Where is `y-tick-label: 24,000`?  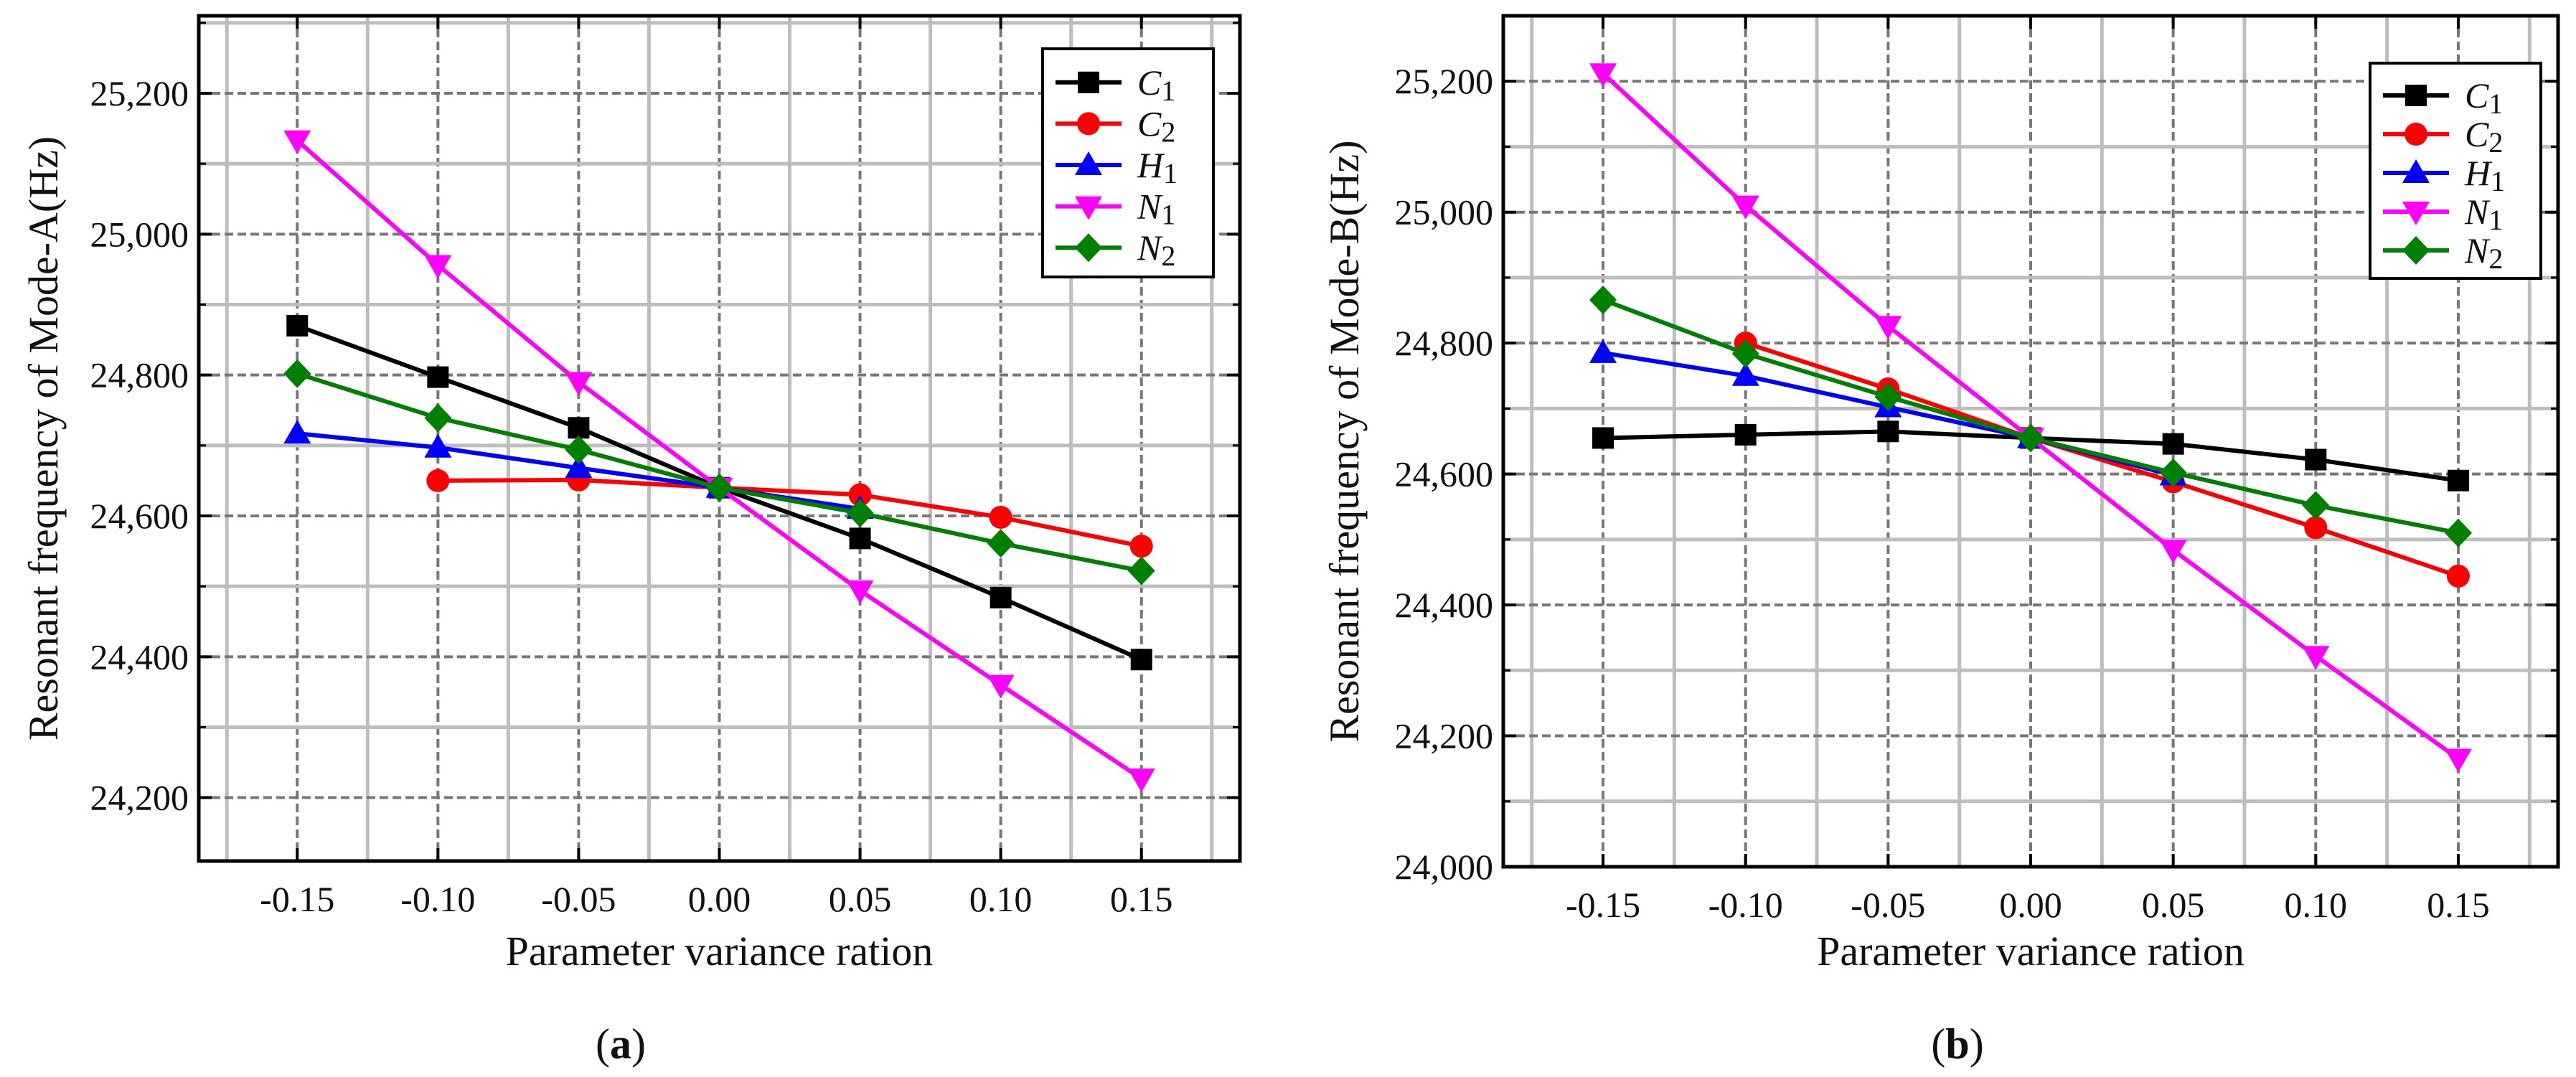
y-tick-label: 24,000 is located at coordinates (1444, 867).